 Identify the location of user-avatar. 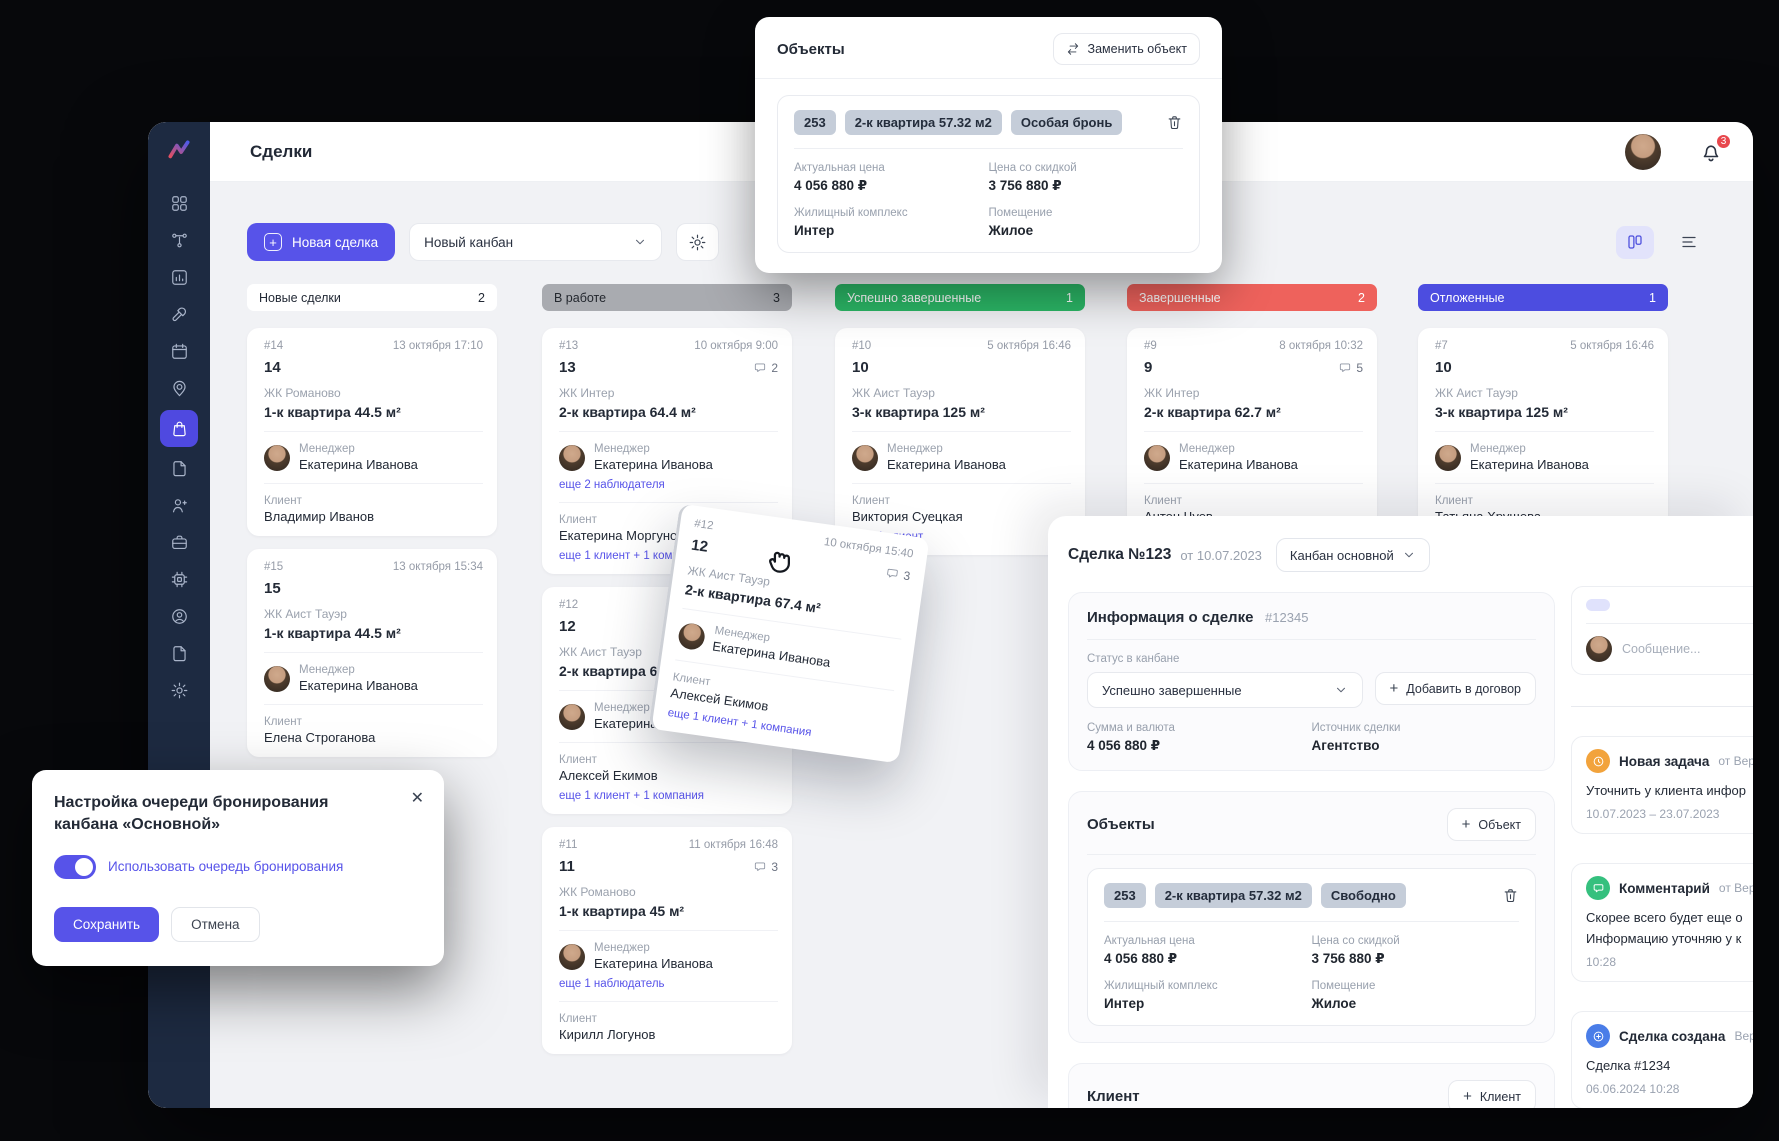
(1643, 151).